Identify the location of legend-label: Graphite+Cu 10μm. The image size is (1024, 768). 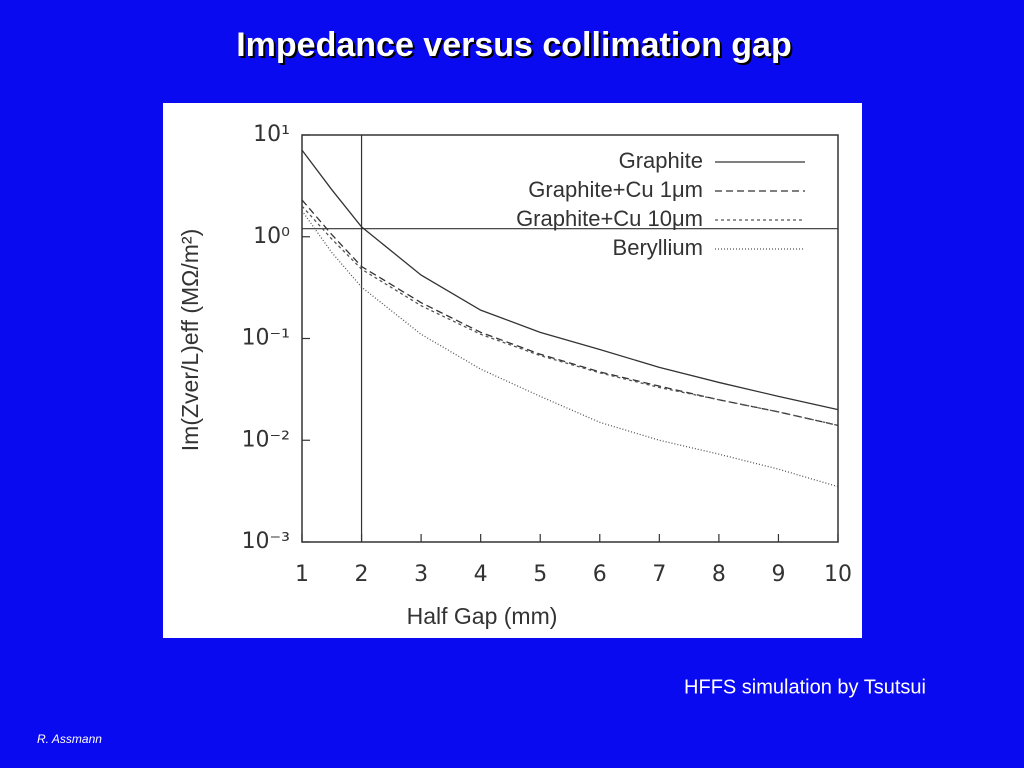
(609, 218).